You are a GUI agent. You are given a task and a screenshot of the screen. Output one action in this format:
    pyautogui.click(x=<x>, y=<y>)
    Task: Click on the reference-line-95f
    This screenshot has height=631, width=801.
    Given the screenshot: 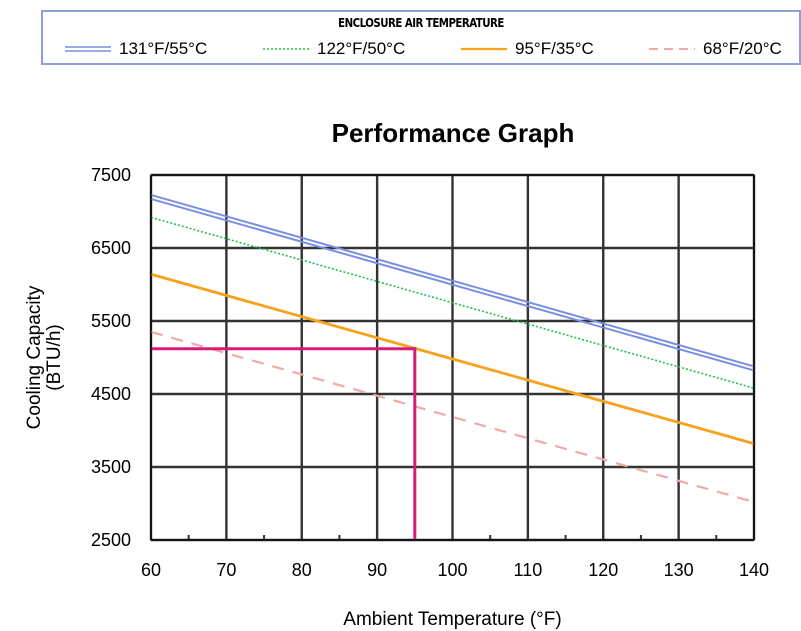 What is the action you would take?
    pyautogui.click(x=284, y=443)
    